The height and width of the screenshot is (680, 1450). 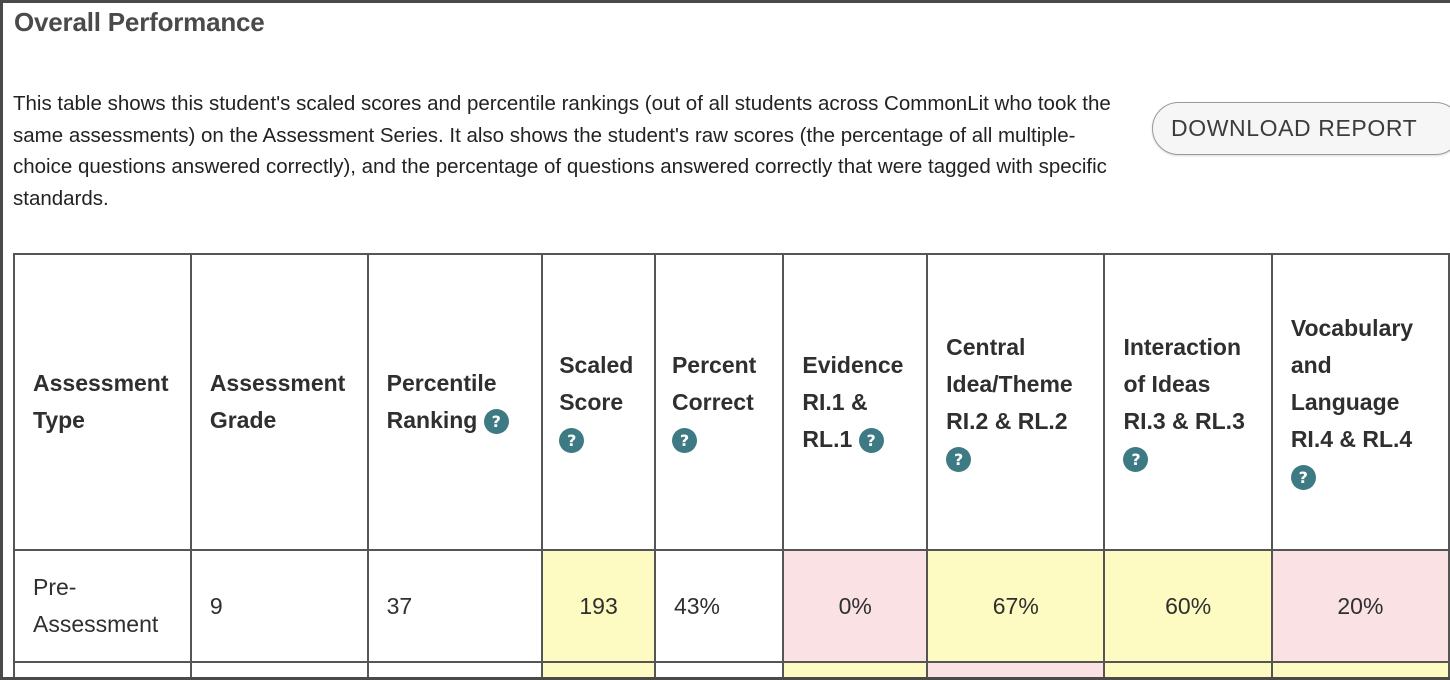 I want to click on header-label: Assessment Grade, so click(x=277, y=401).